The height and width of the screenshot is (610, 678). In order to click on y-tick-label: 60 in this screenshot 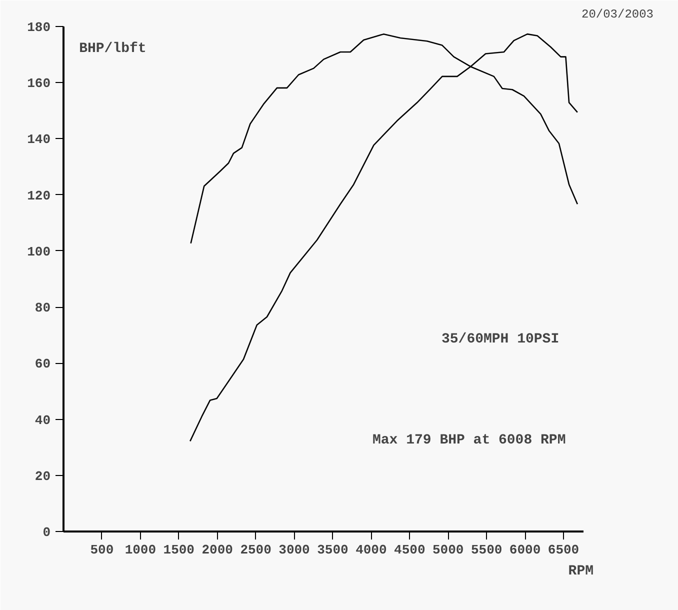, I will do `click(42, 364)`.